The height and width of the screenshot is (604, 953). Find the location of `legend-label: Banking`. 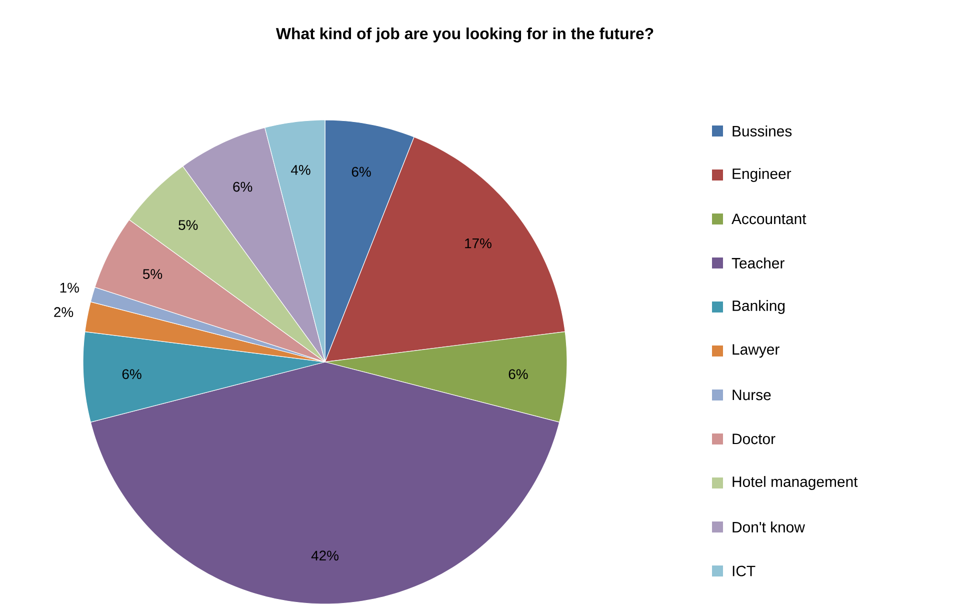

legend-label: Banking is located at coordinates (758, 307).